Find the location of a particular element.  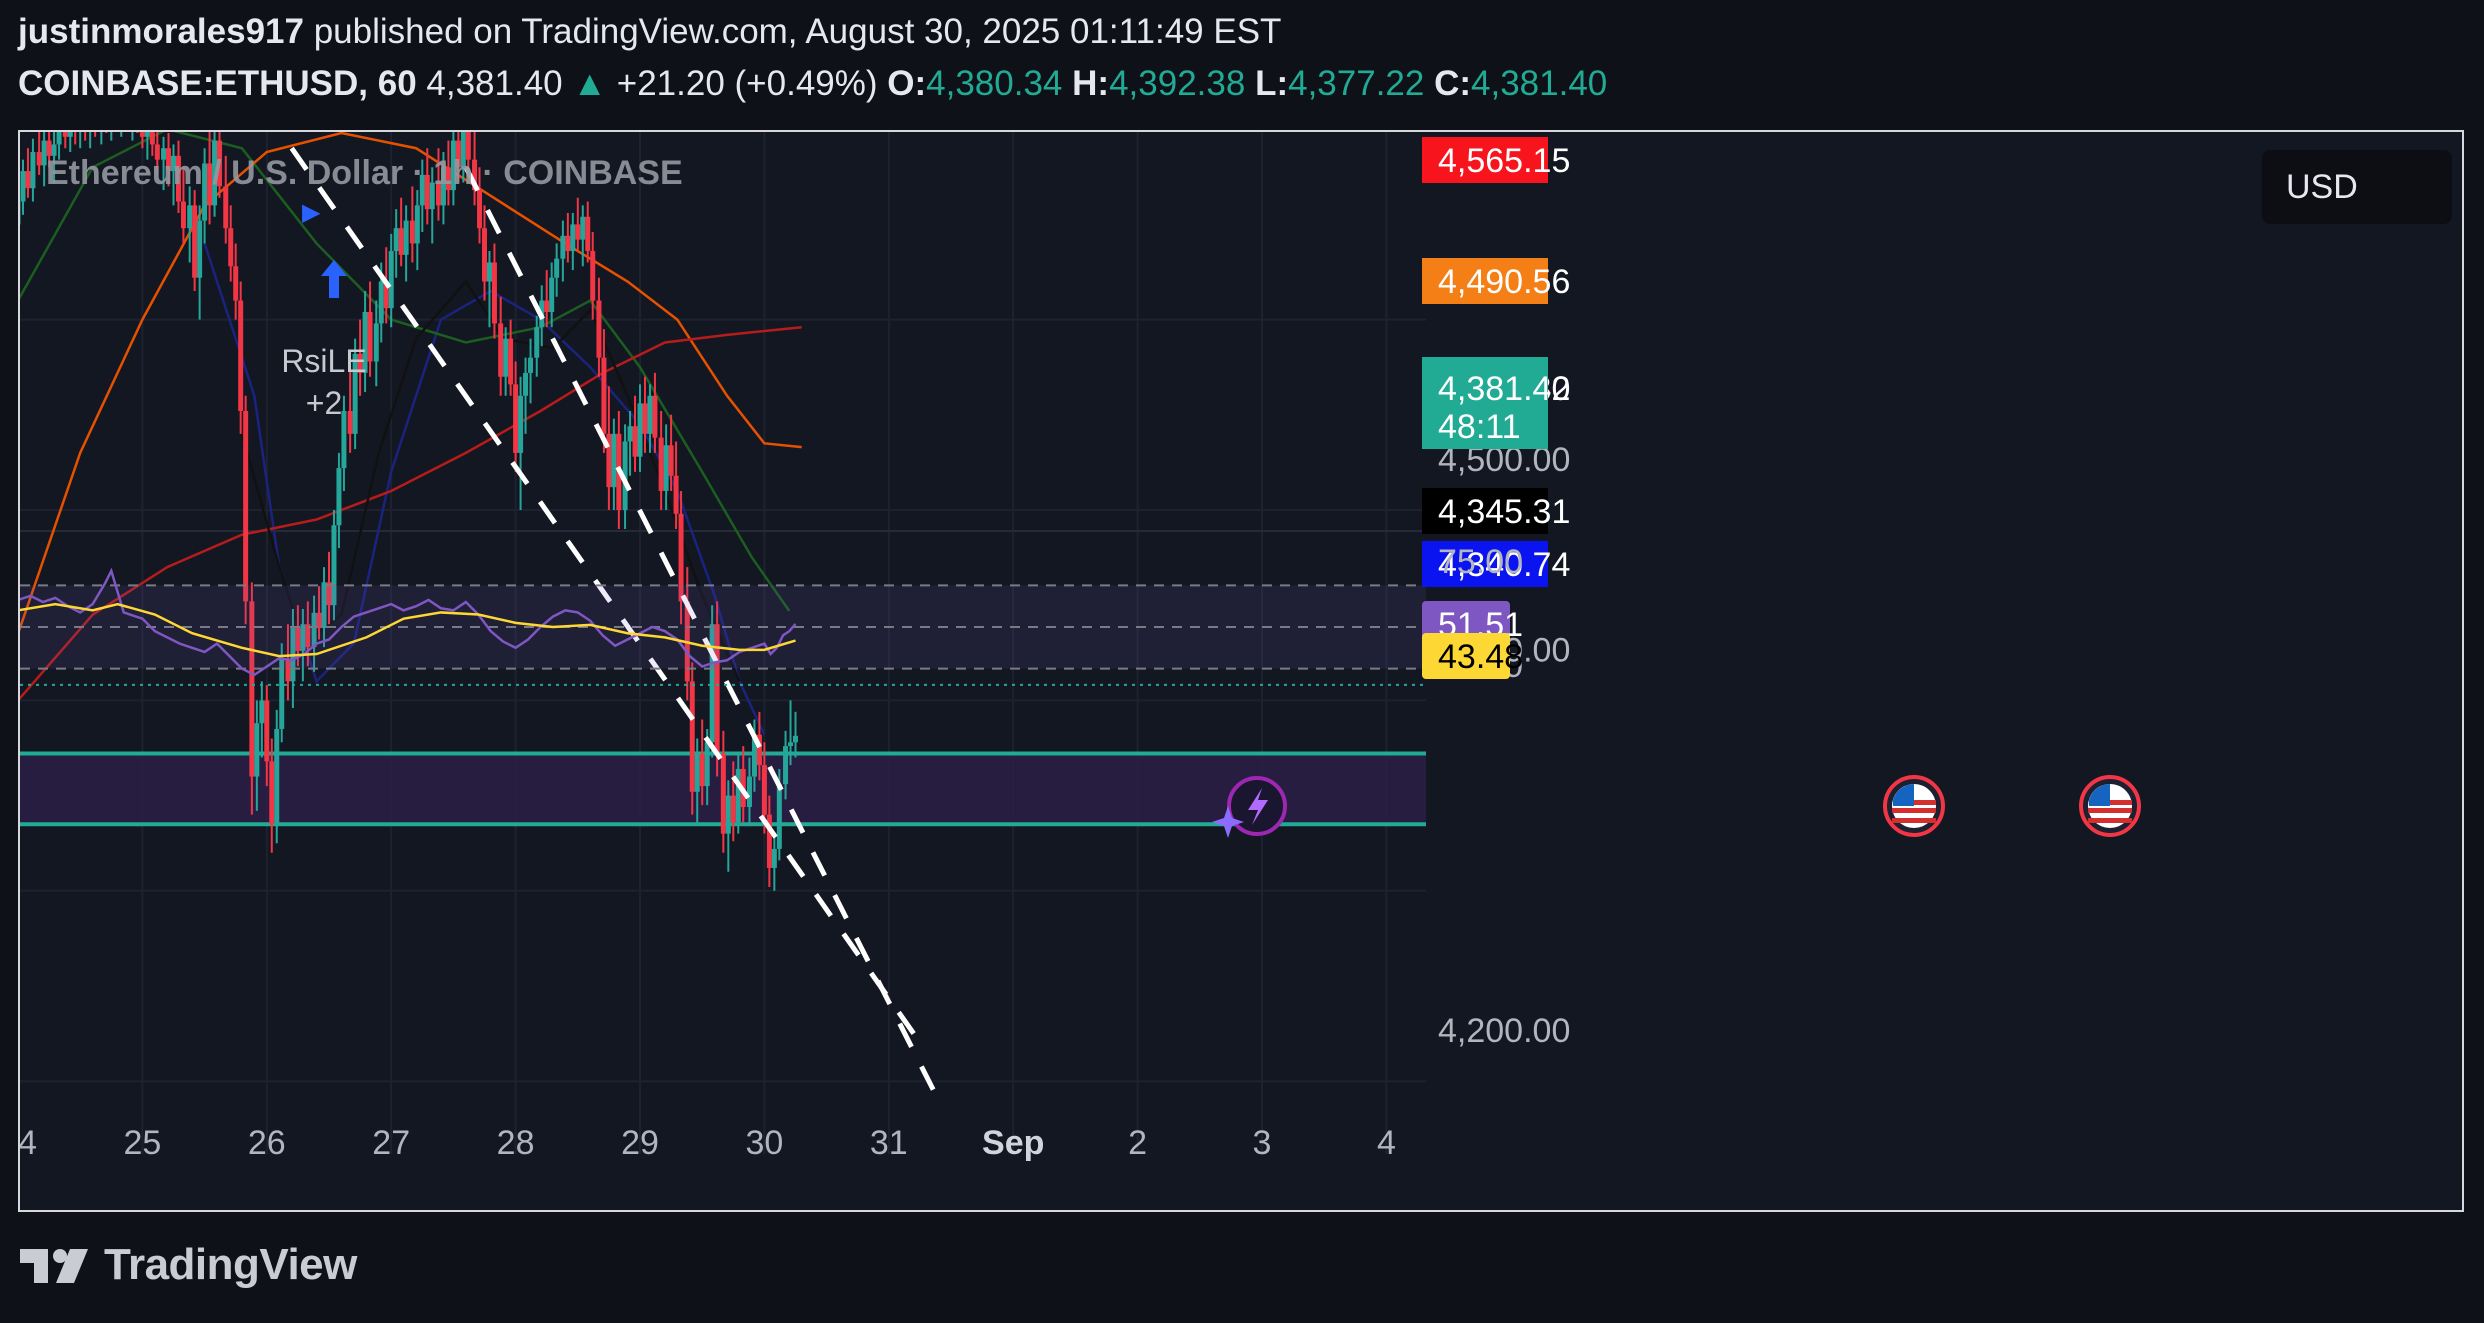

moving-average-line is located at coordinates (411, 513).